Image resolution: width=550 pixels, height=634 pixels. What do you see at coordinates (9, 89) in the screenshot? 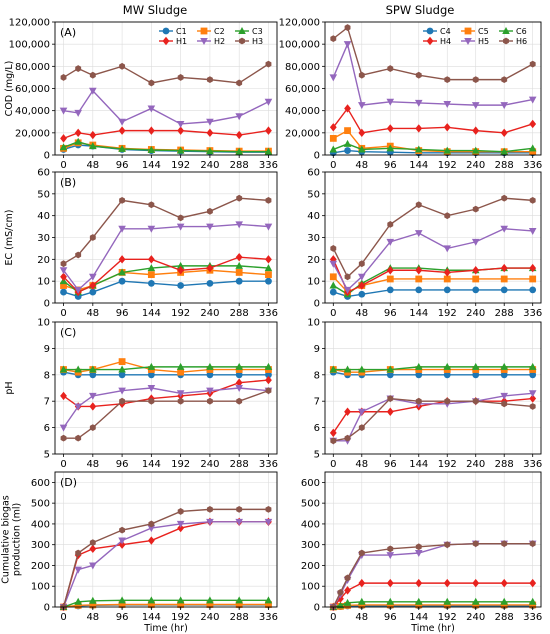
I see `y-axis-label: COD (mg/L)` at bounding box center [9, 89].